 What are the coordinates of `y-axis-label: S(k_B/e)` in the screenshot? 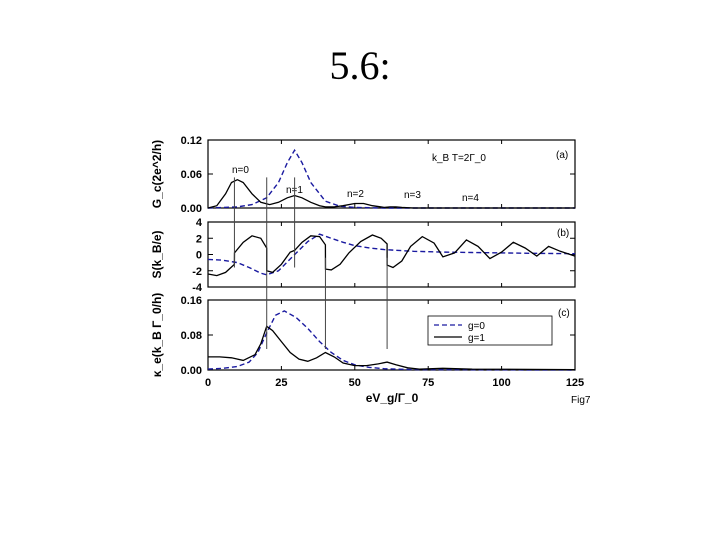 It's located at (157, 254).